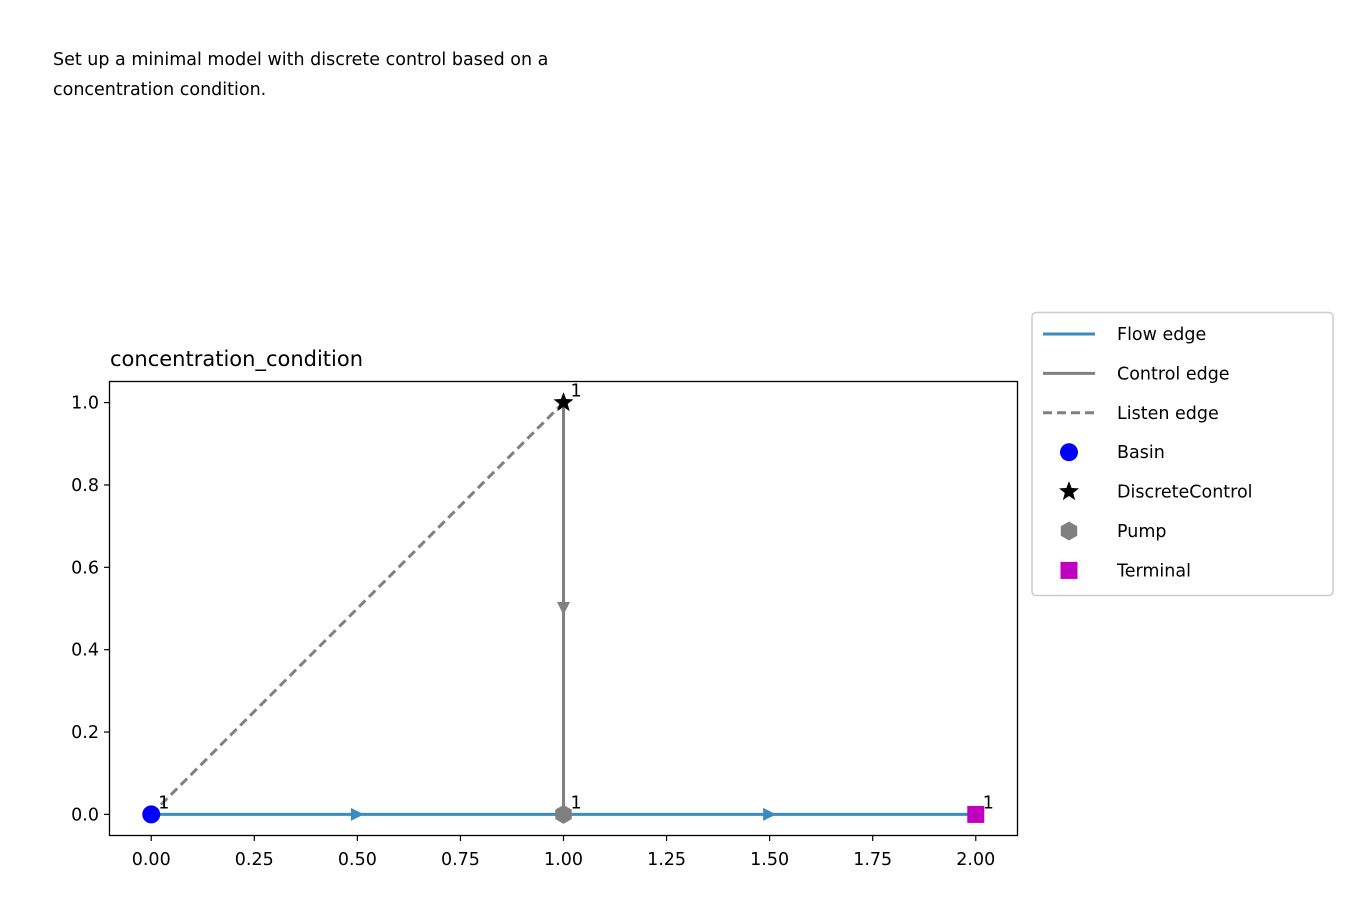 This screenshot has width=1353, height=900. I want to click on y-tick-label: 1.0, so click(85, 404).